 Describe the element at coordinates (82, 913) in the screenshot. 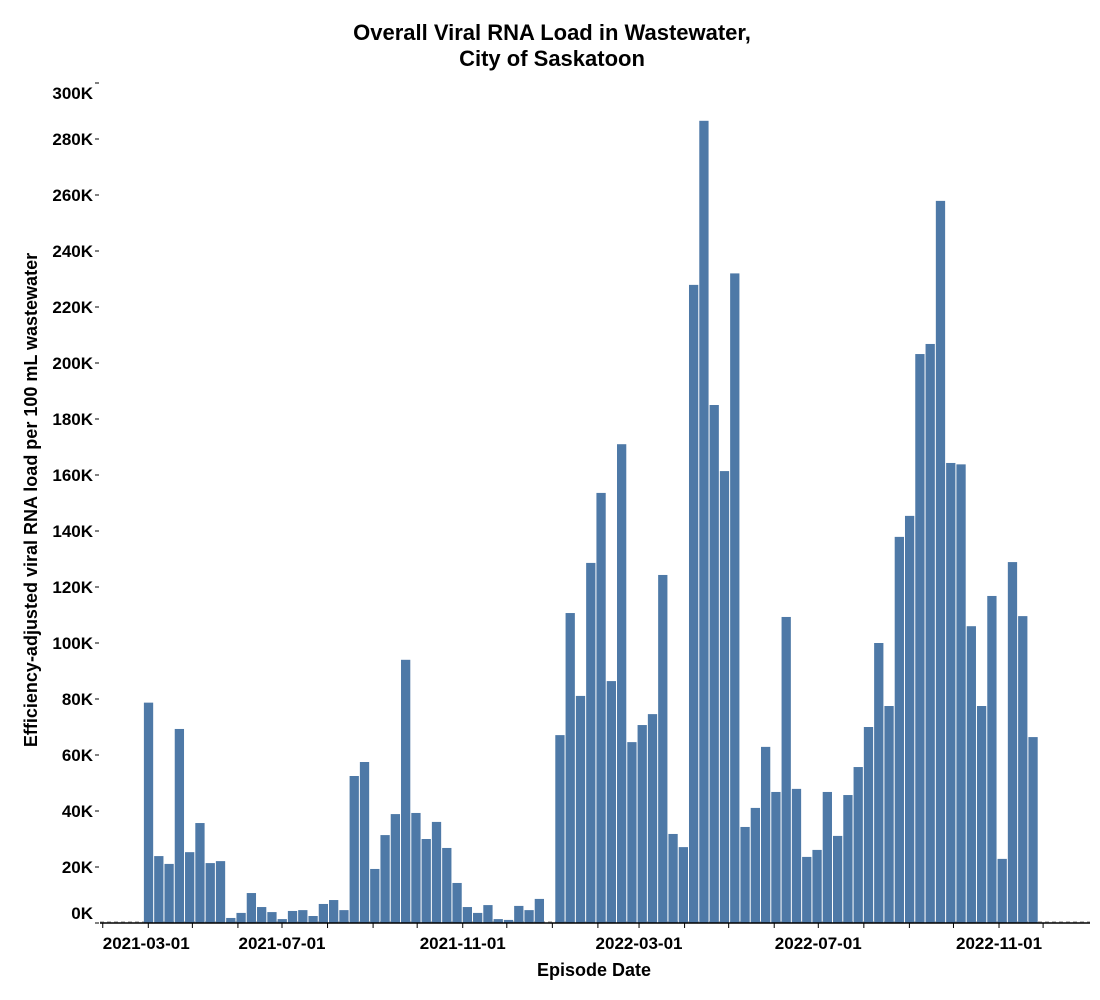

I see `y-tick-label: 0K` at that location.